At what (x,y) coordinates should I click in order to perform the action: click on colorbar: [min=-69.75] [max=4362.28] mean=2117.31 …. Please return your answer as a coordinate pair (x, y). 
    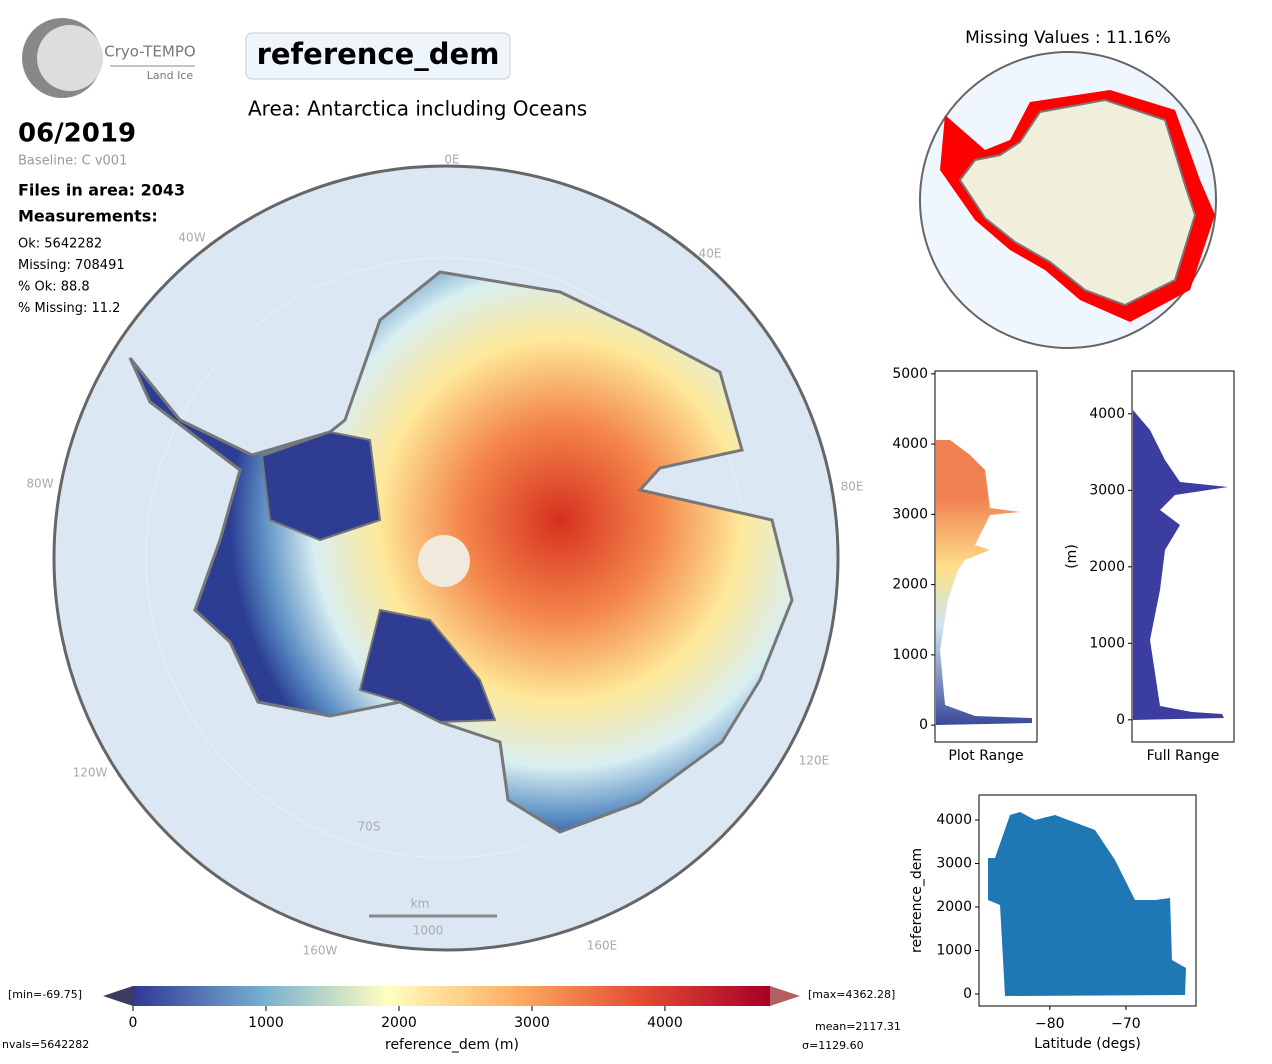
    Looking at the image, I should click on (451, 1019).